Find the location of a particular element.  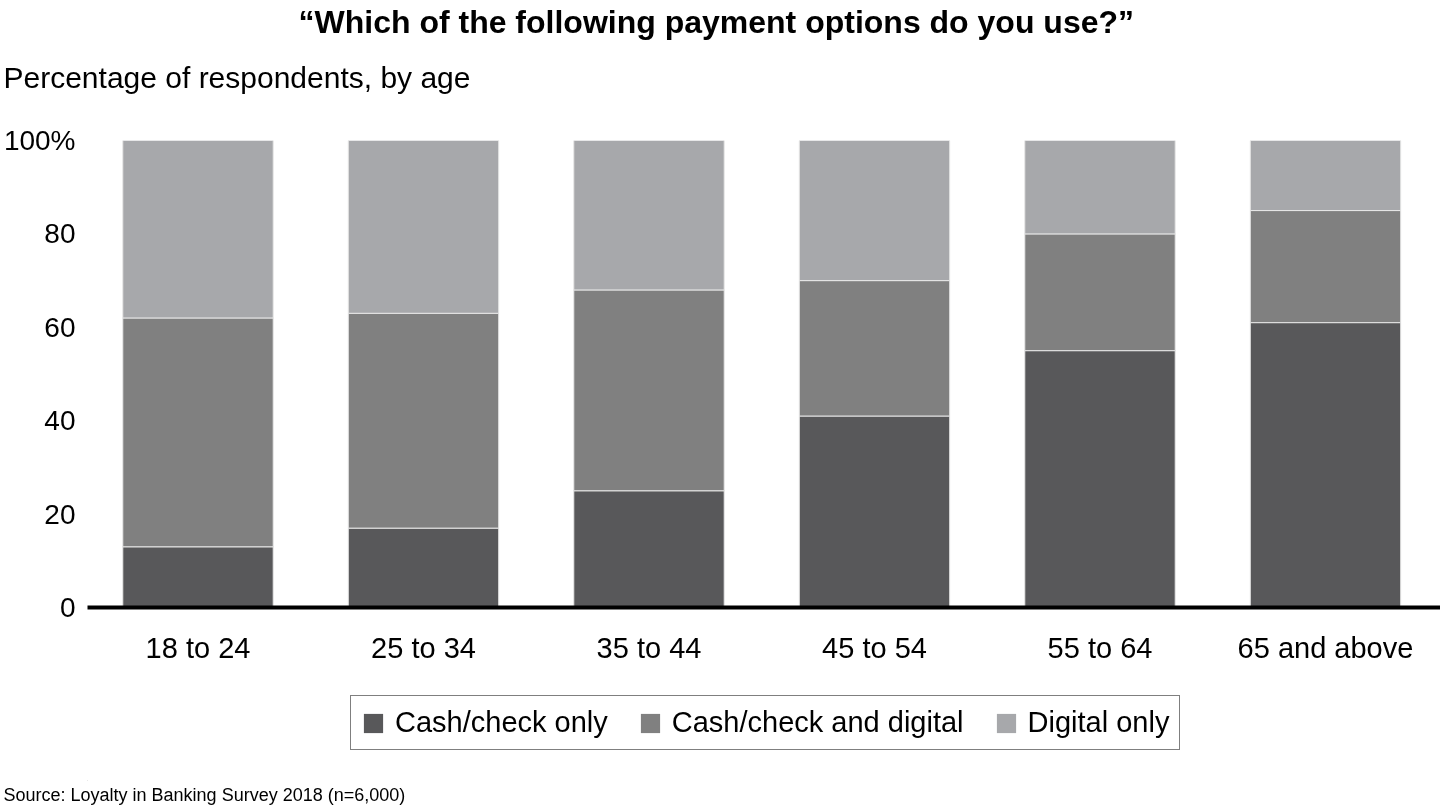

x-tick-label: 45 to 54 is located at coordinates (874, 647).